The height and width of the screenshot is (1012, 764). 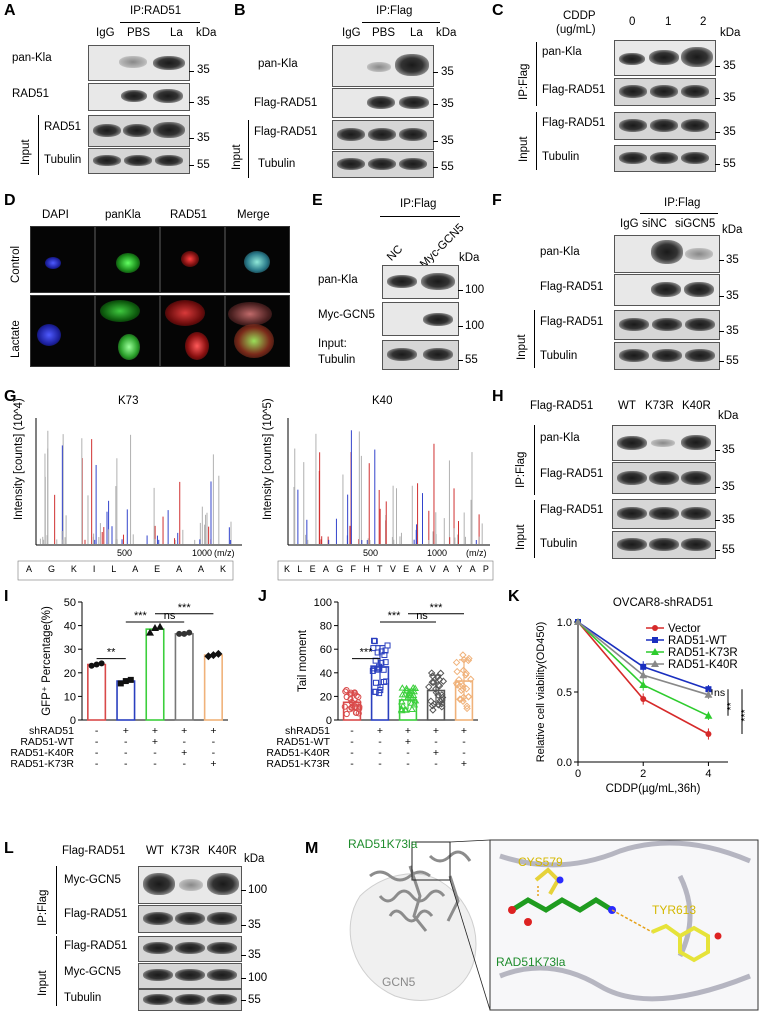 I want to click on panel-f-mw-3: 35, so click(x=732, y=331).